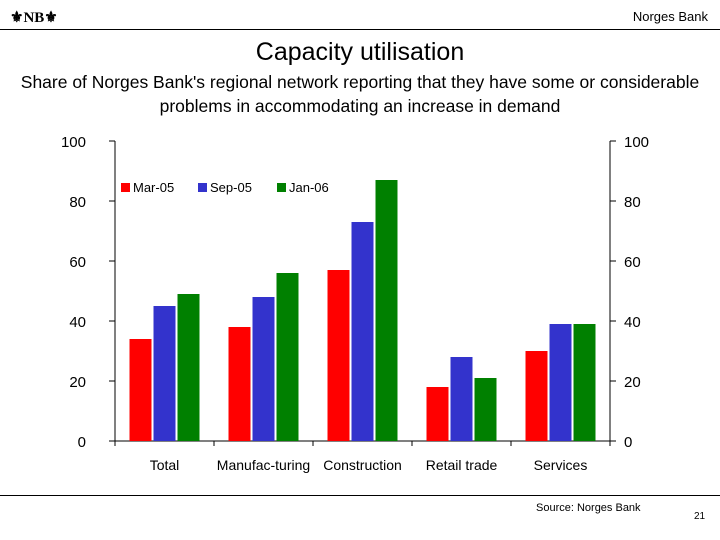 The width and height of the screenshot is (720, 540). Describe the element at coordinates (77, 202) in the screenshot. I see `y-tick-label-left: 80` at that location.